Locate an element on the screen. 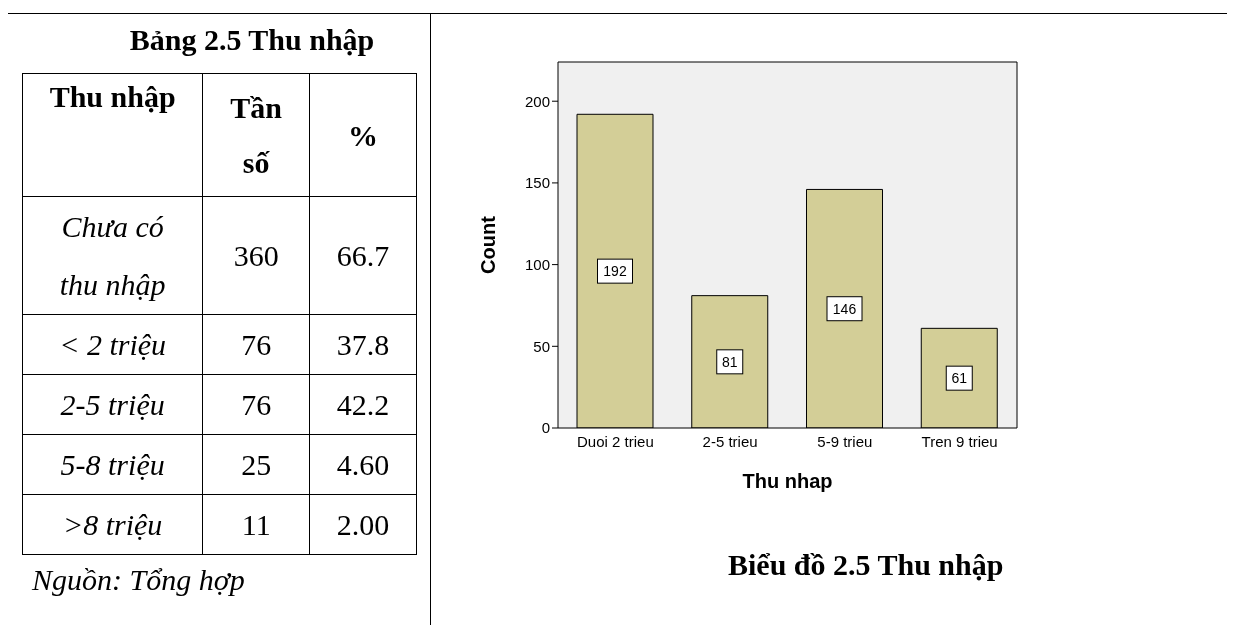 The height and width of the screenshot is (633, 1235). category-label: 5-8 triệu is located at coordinates (112, 464).